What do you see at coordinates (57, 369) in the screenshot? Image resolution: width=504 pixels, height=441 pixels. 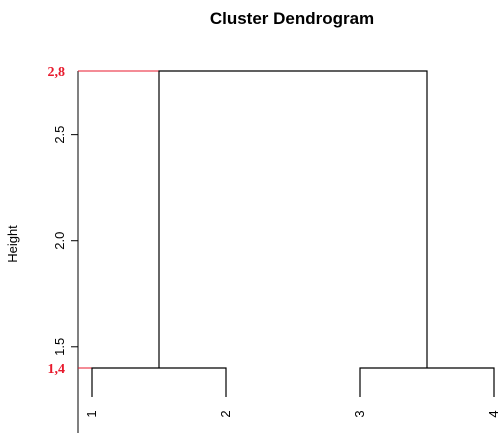 I see `annotation-label: 1,4` at bounding box center [57, 369].